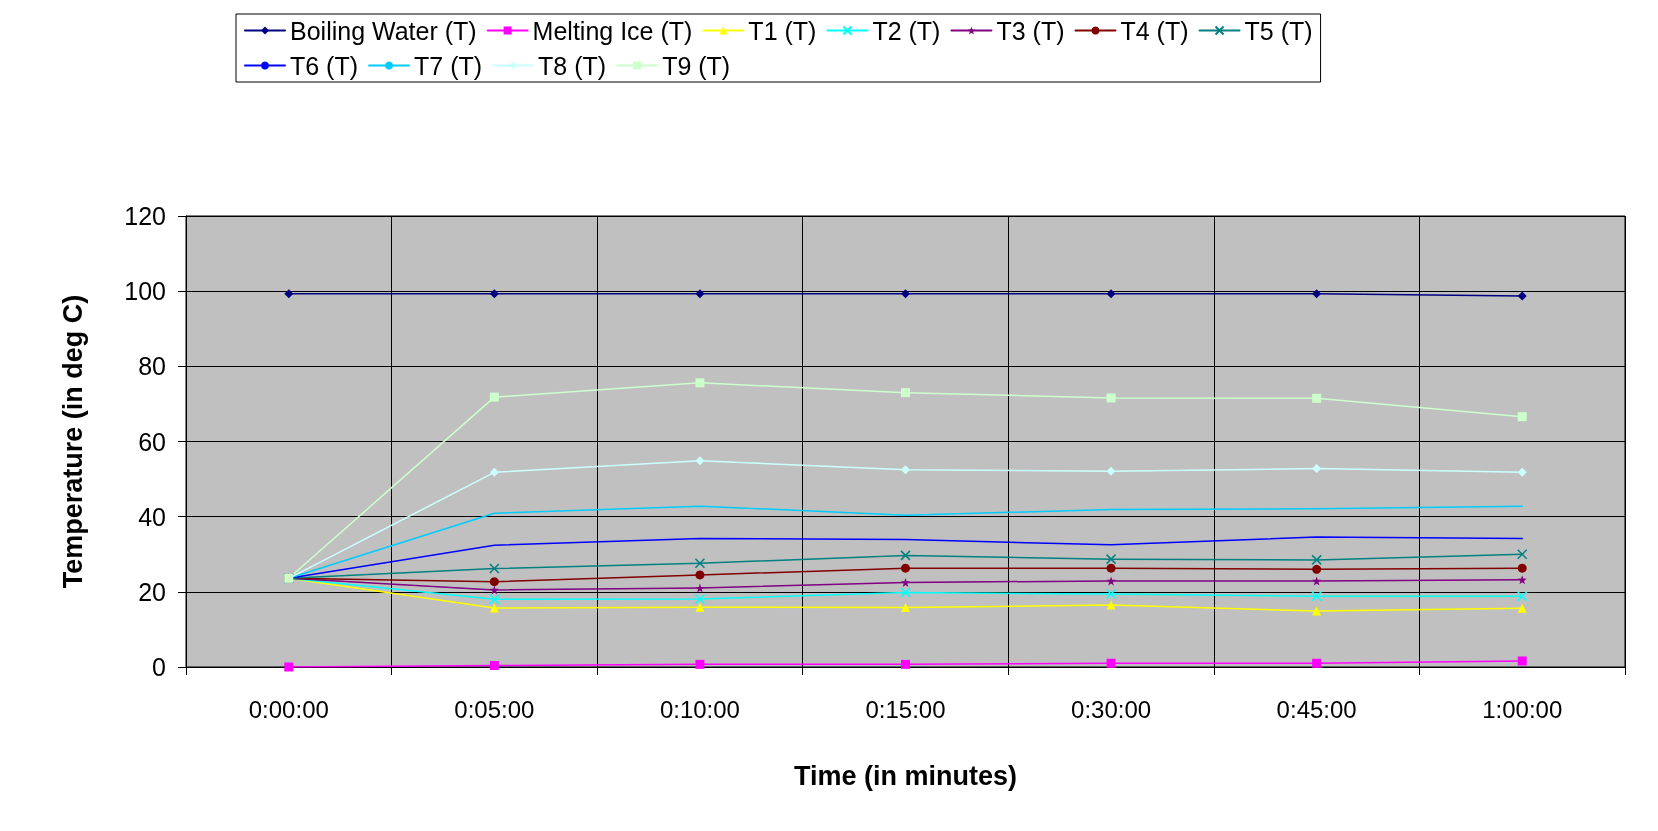 This screenshot has height=831, width=1658. I want to click on y-tick-label: 20, so click(152, 591).